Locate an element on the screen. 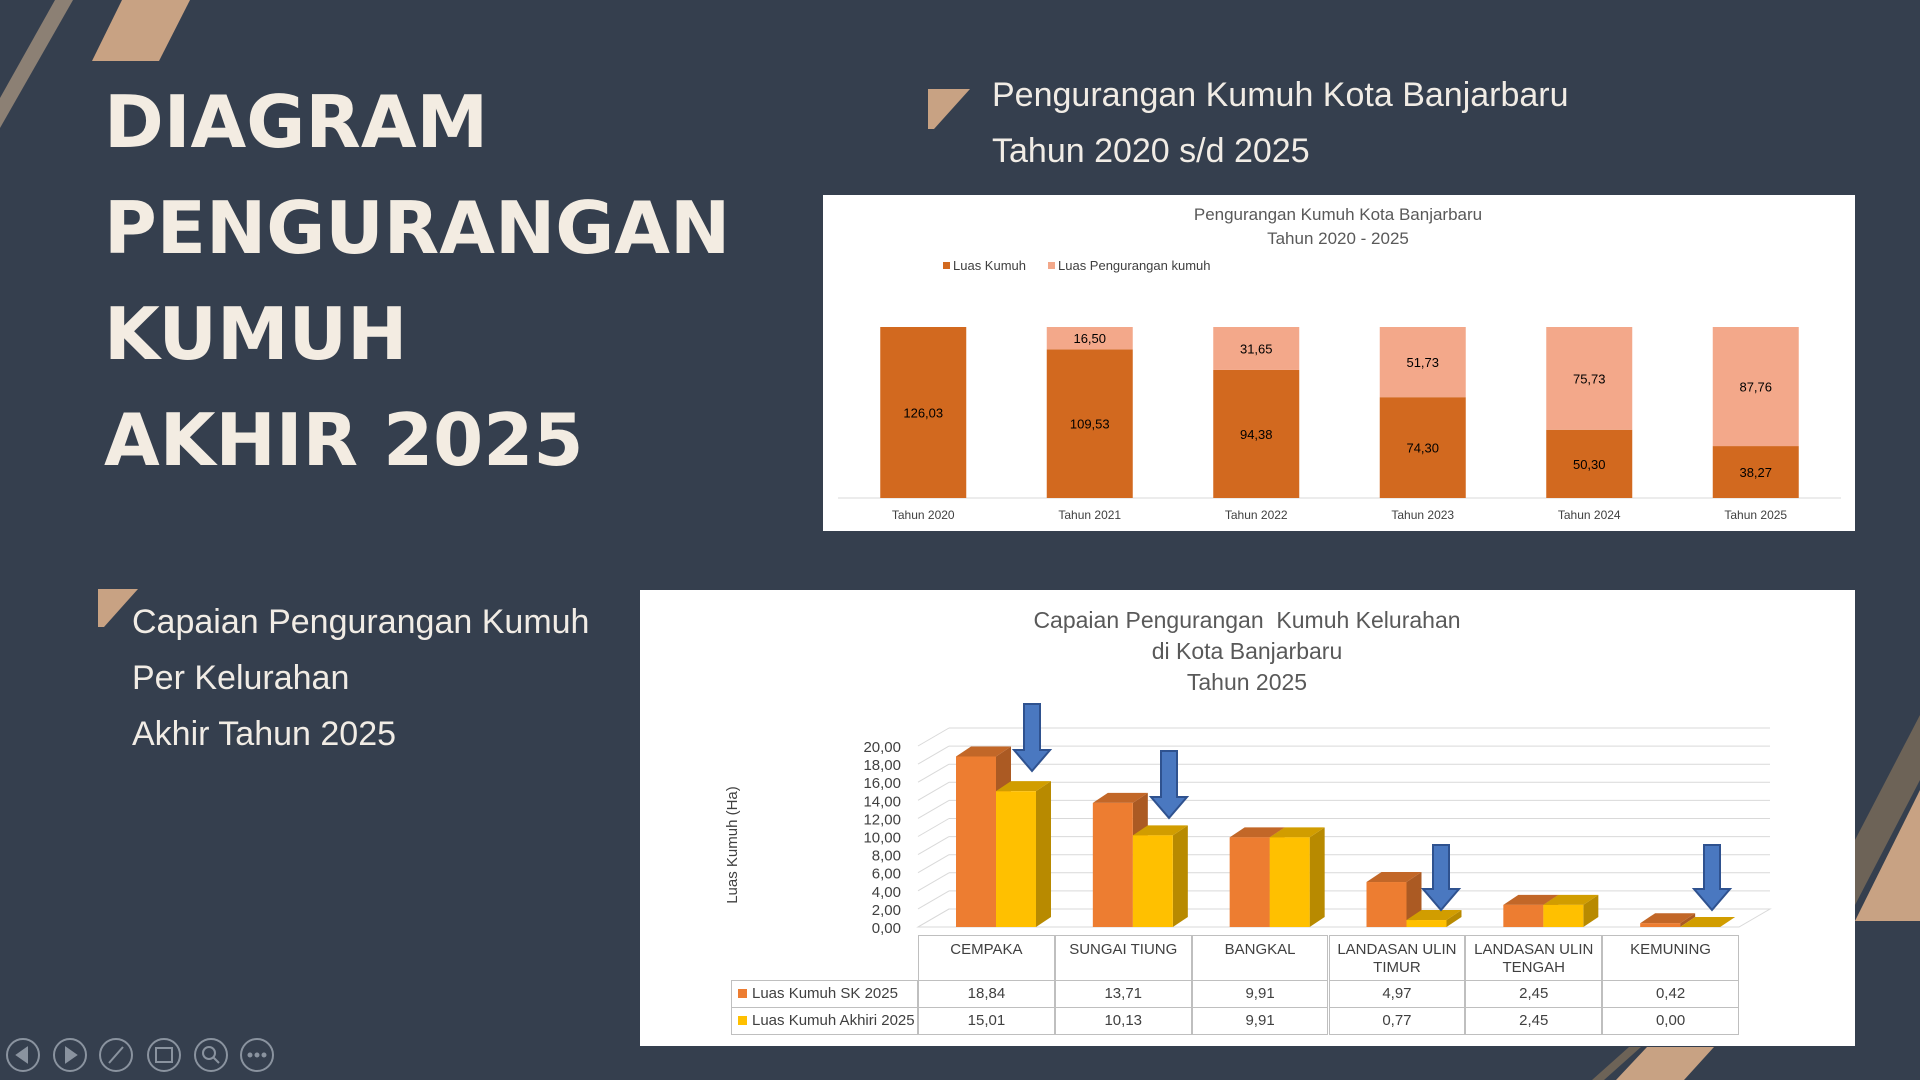  y-tick-label: 8,00 is located at coordinates (886, 856).